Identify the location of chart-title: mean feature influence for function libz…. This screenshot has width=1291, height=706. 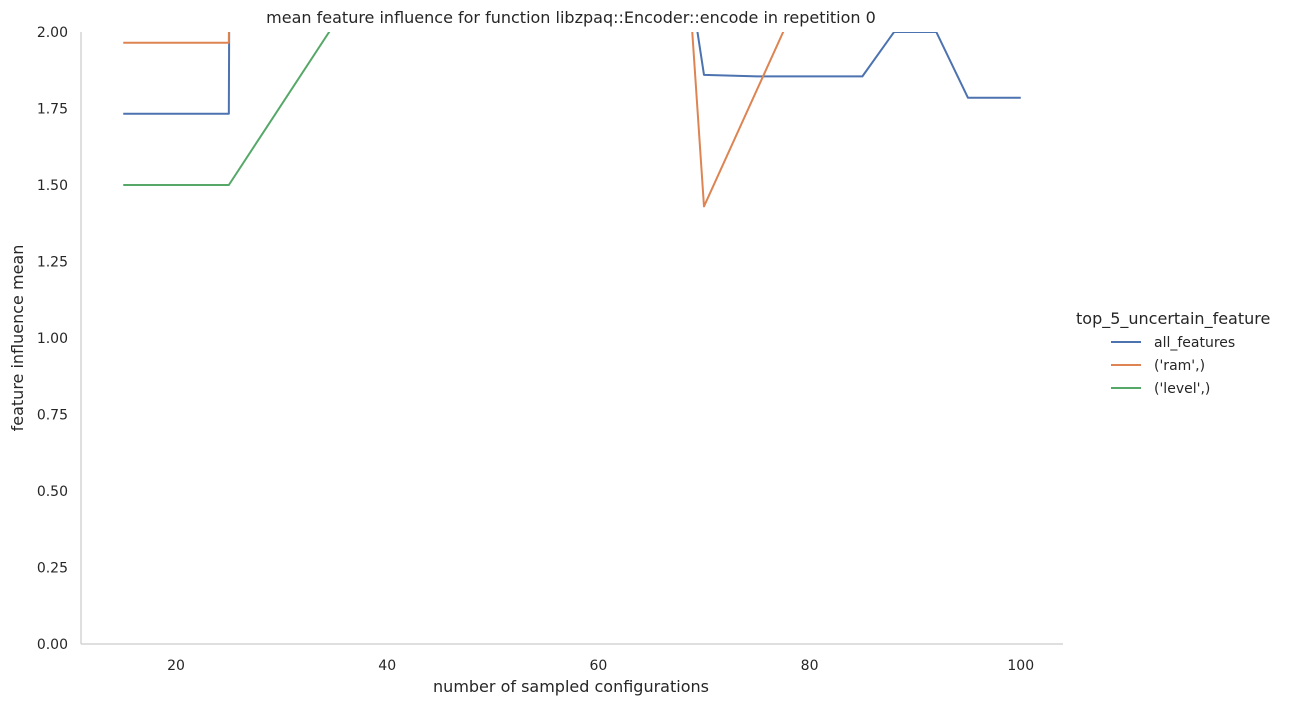
(571, 17).